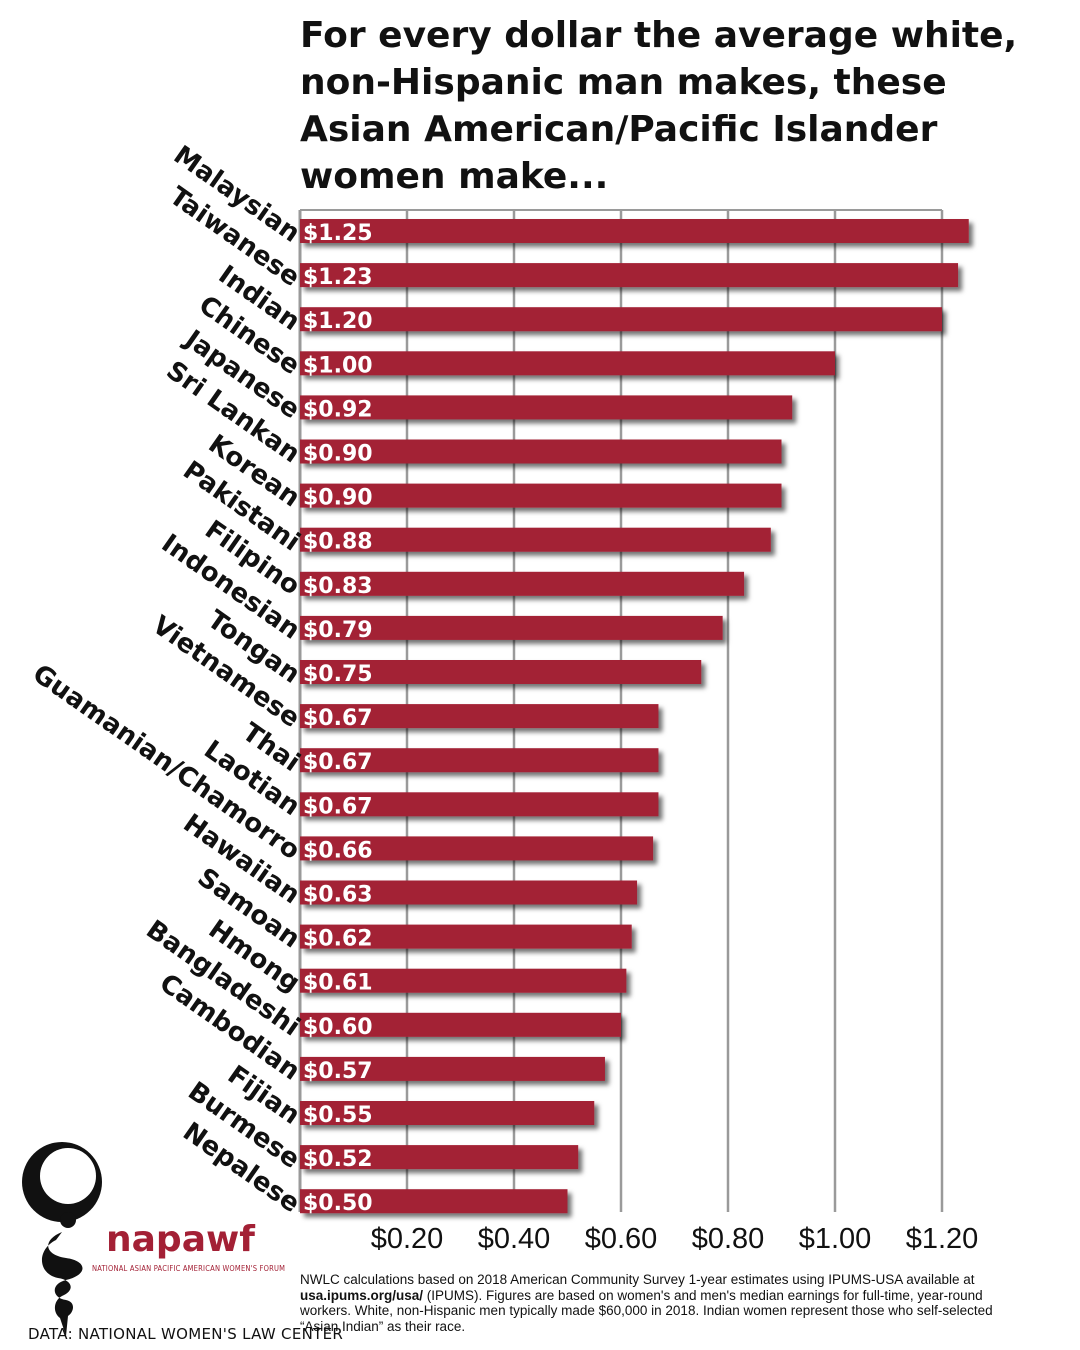  Describe the element at coordinates (338, 674) in the screenshot. I see `bar-value-label: $0.75` at that location.